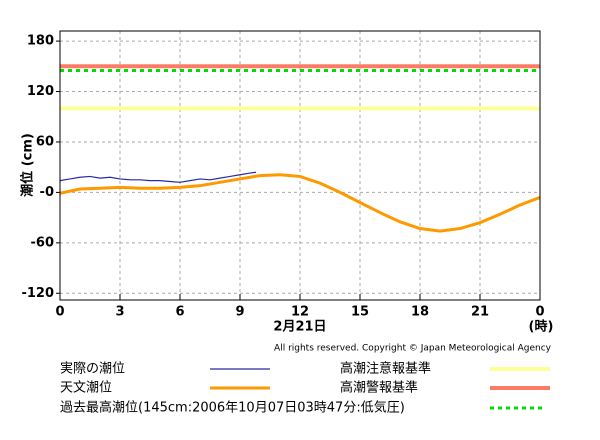 This screenshot has width=600, height=440. I want to click on x-axis-unit: (時), so click(541, 327).